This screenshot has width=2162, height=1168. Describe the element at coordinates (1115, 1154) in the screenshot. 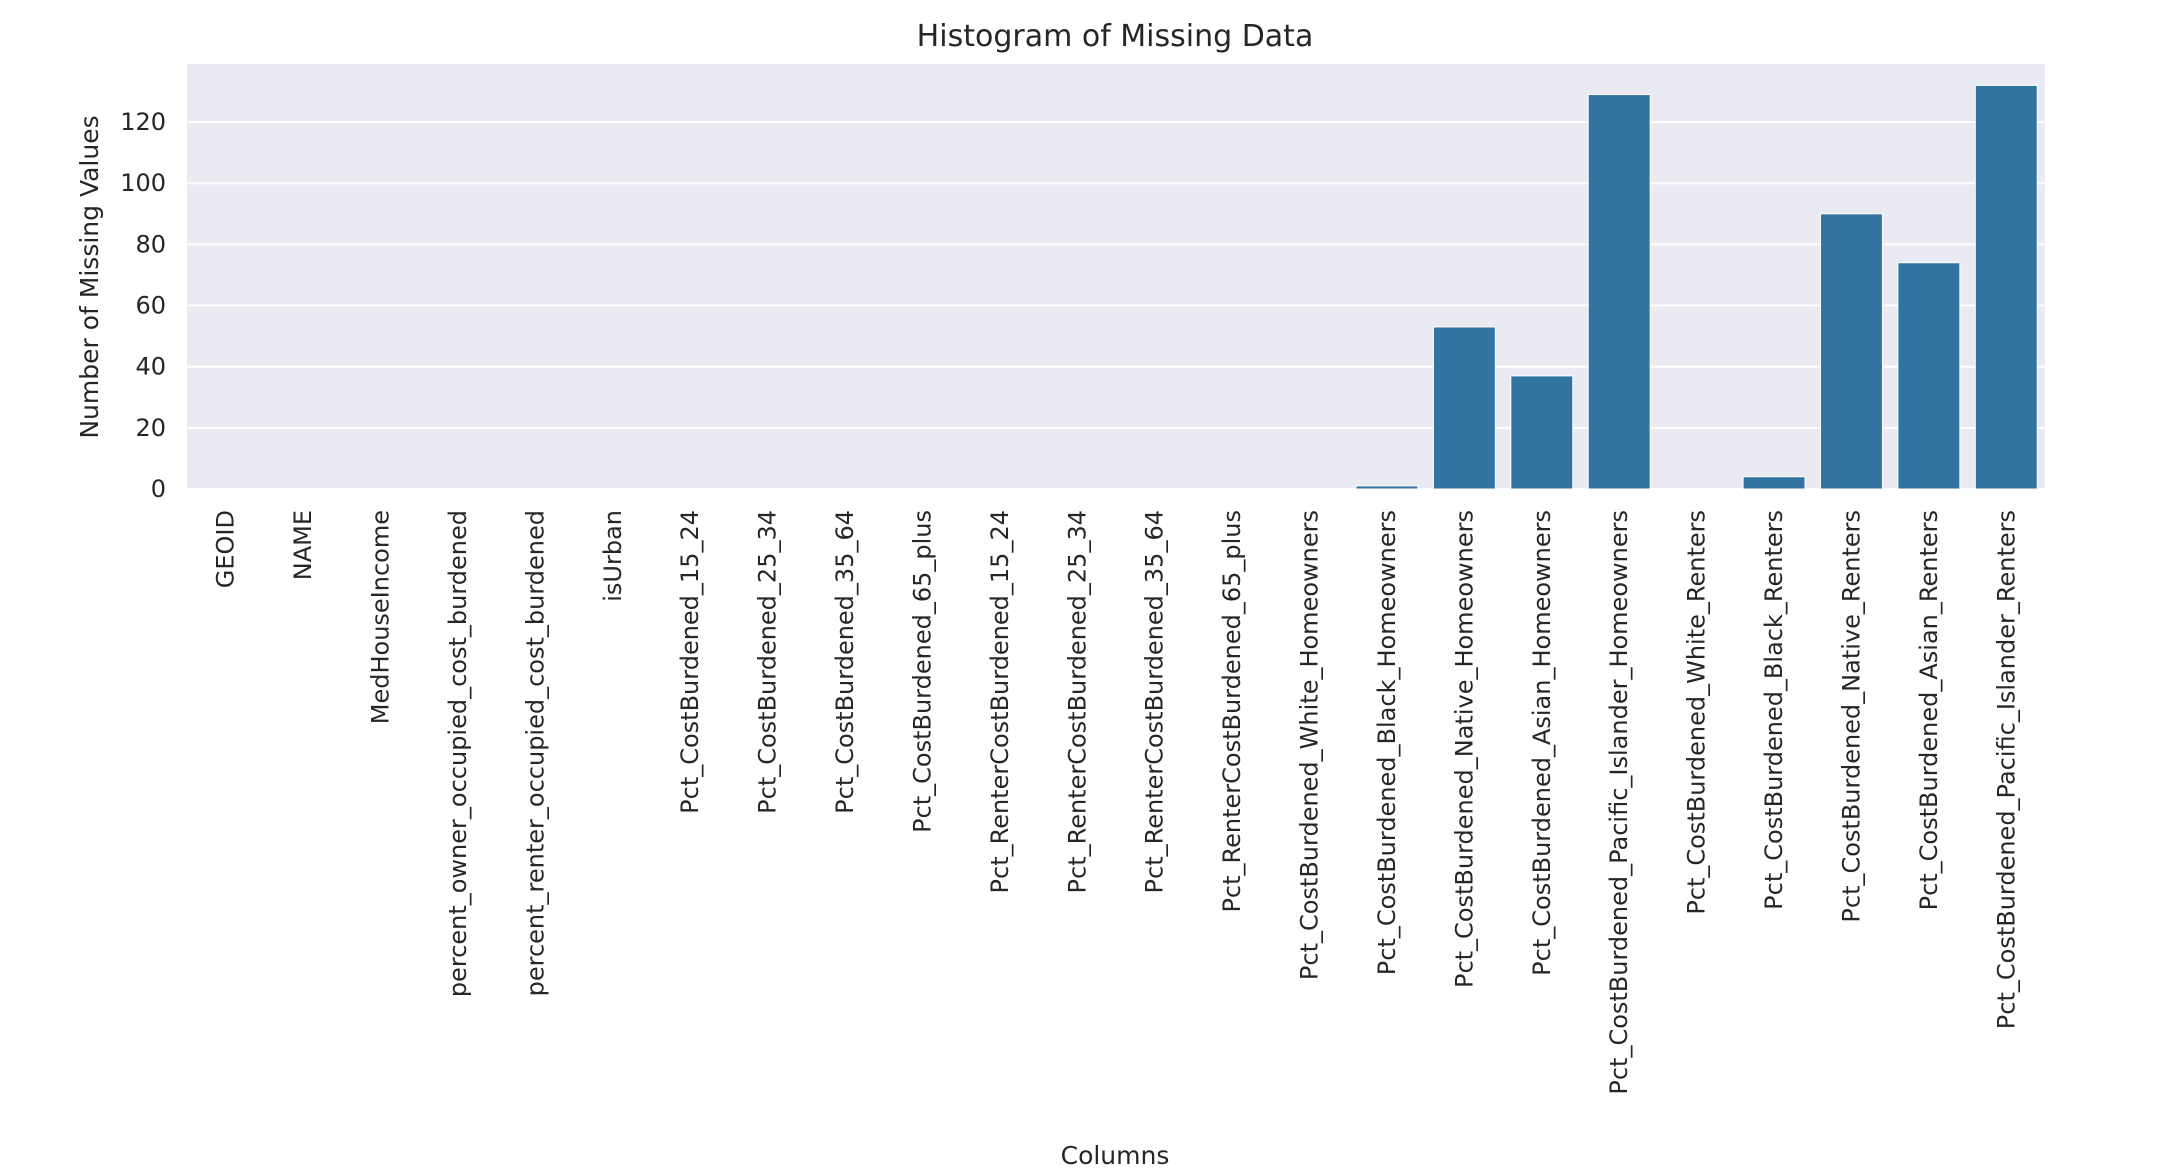

I see `x-axis-label: Columns` at that location.